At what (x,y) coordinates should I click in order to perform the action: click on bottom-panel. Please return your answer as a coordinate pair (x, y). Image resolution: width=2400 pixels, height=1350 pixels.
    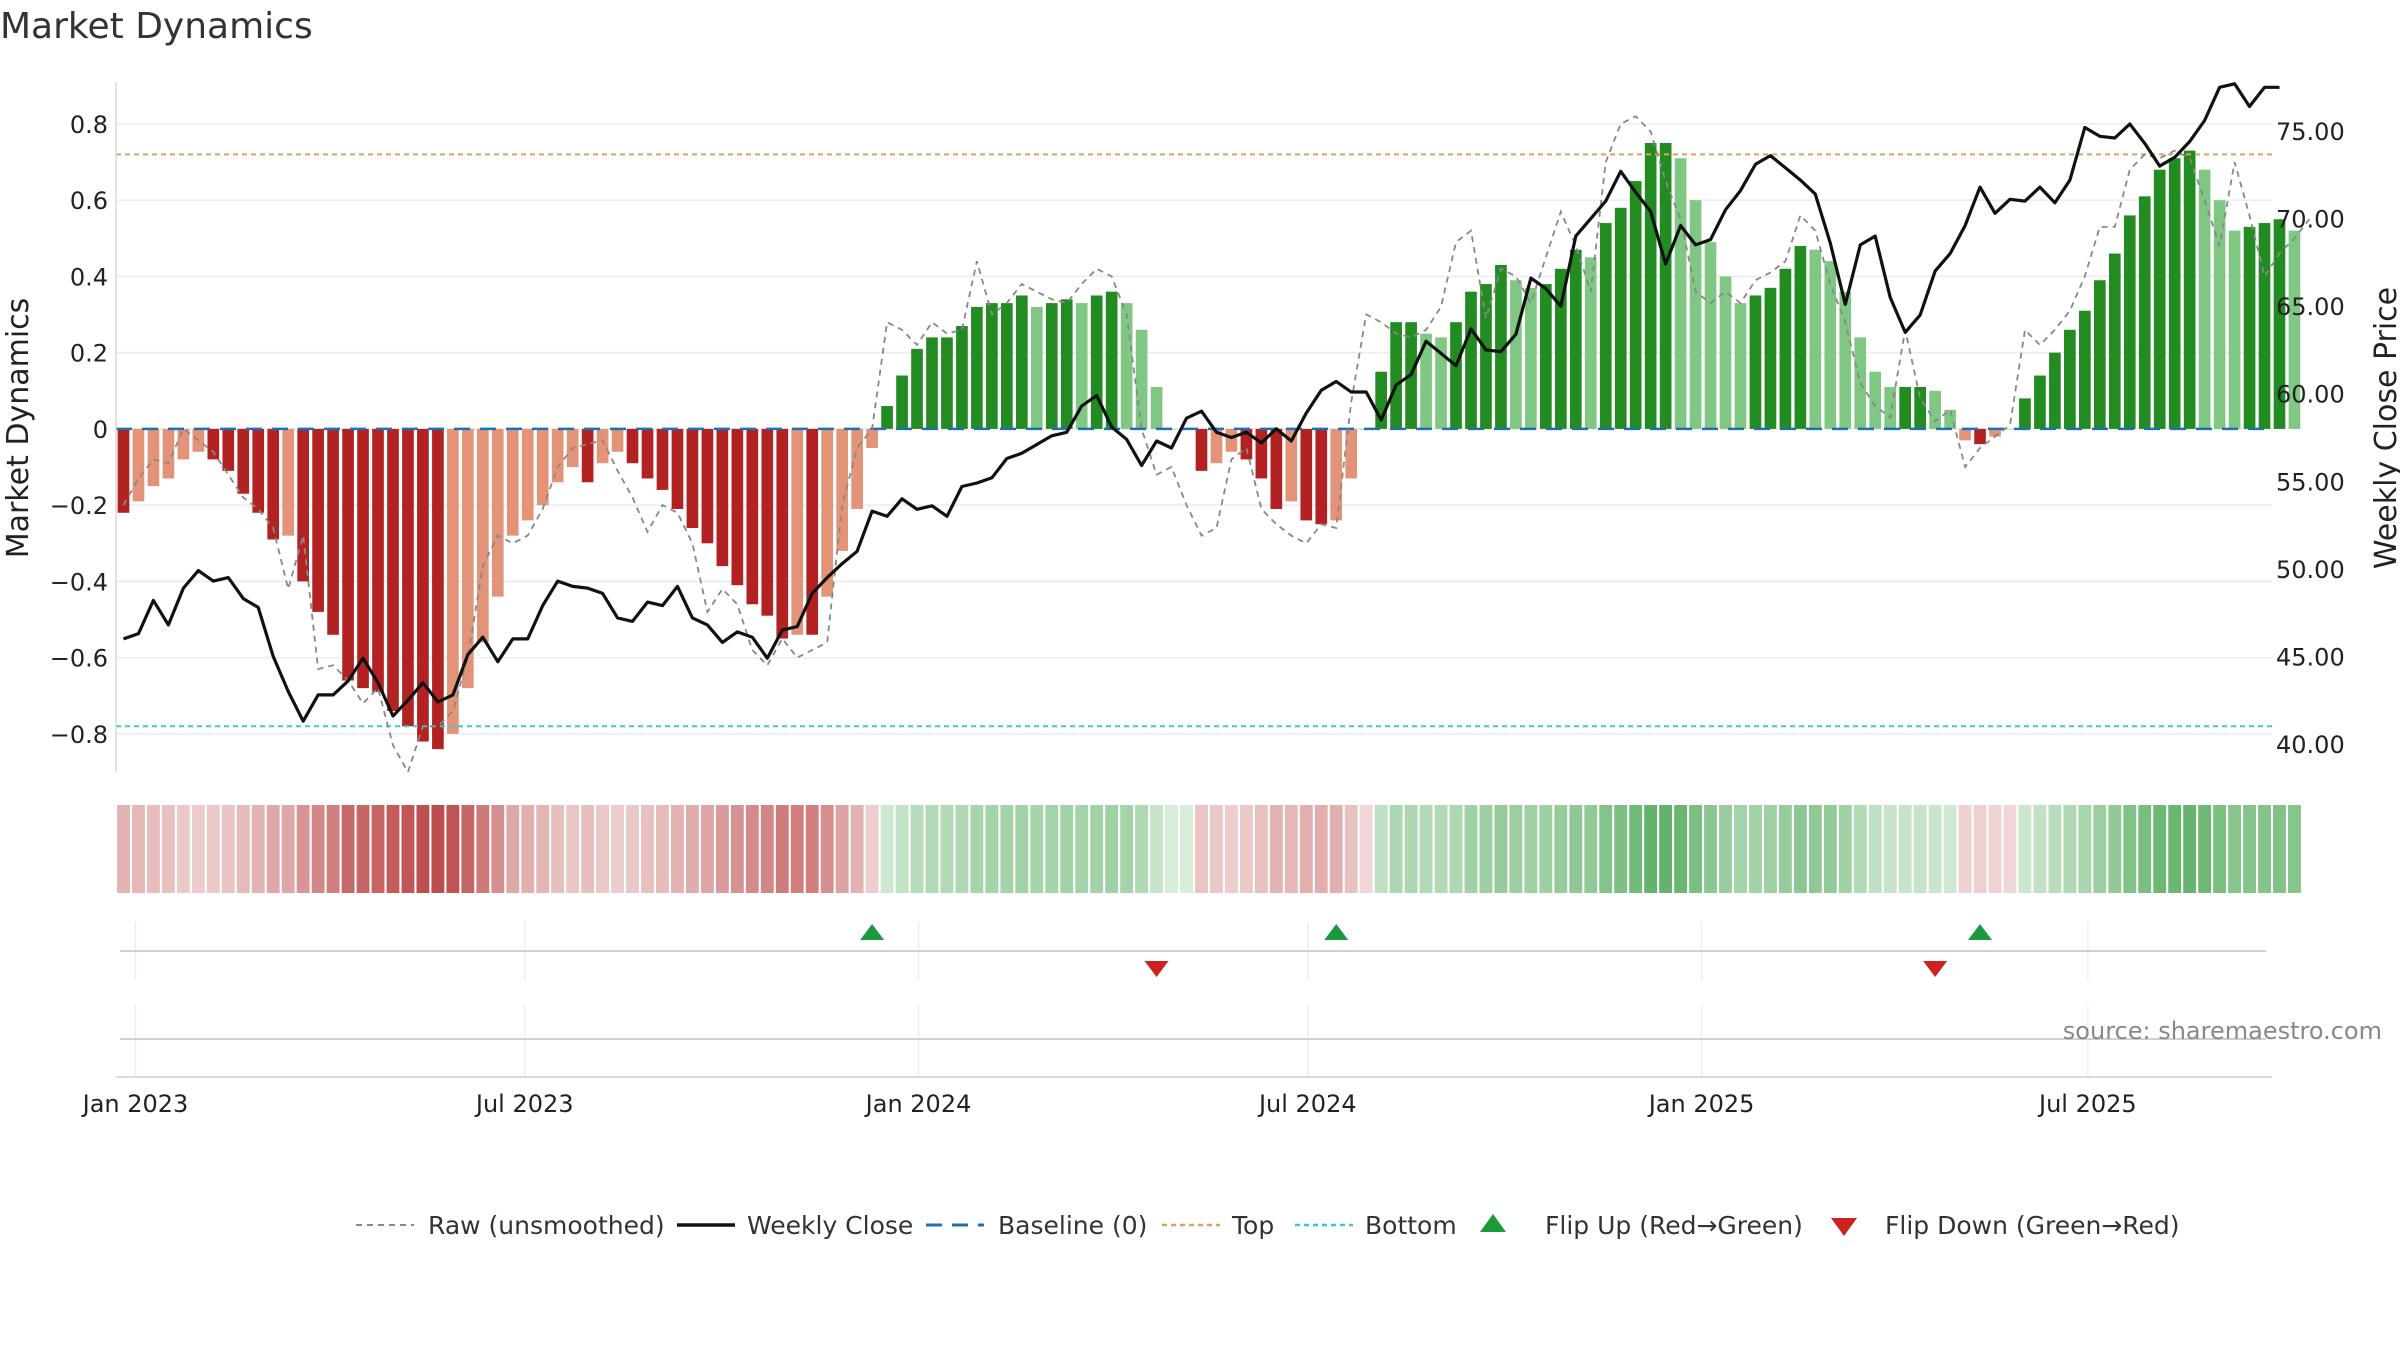
    Looking at the image, I should click on (1194, 1041).